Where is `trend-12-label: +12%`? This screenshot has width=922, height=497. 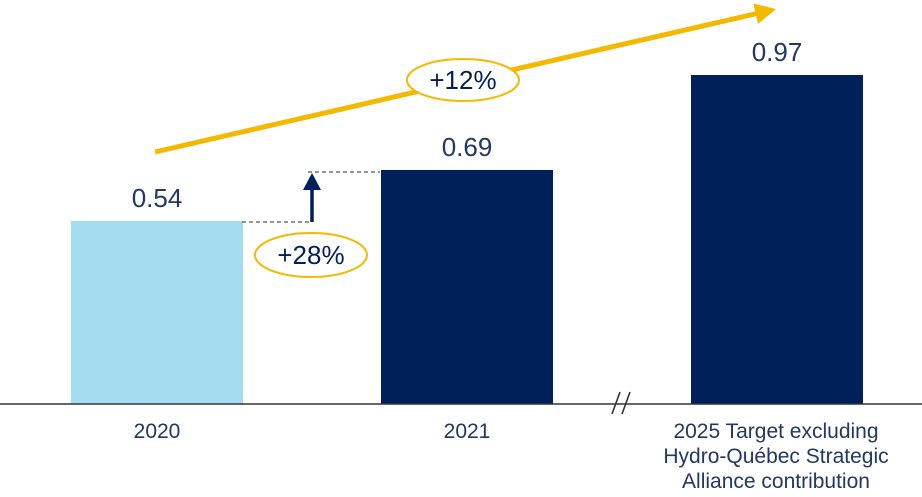
trend-12-label: +12% is located at coordinates (462, 80).